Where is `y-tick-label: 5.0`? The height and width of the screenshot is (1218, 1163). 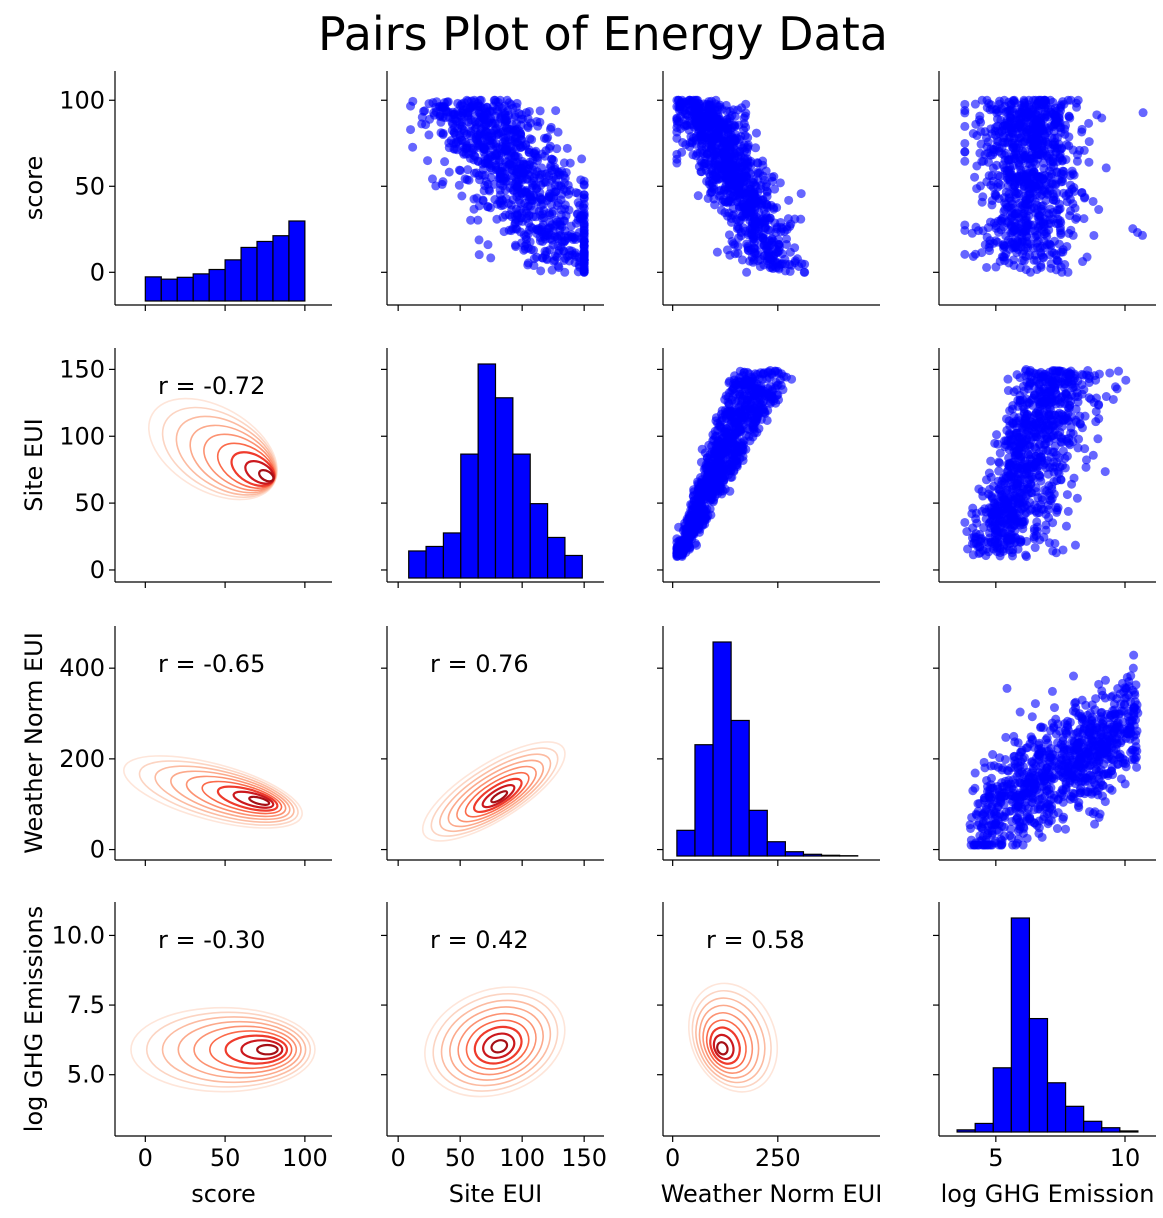
y-tick-label: 5.0 is located at coordinates (86, 1075).